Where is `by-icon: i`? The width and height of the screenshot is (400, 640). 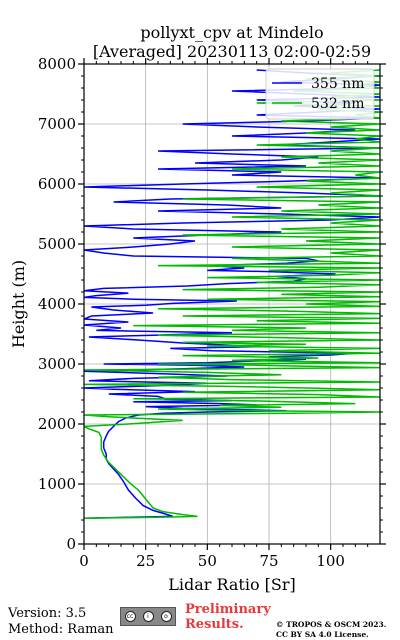 by-icon: i is located at coordinates (148, 616).